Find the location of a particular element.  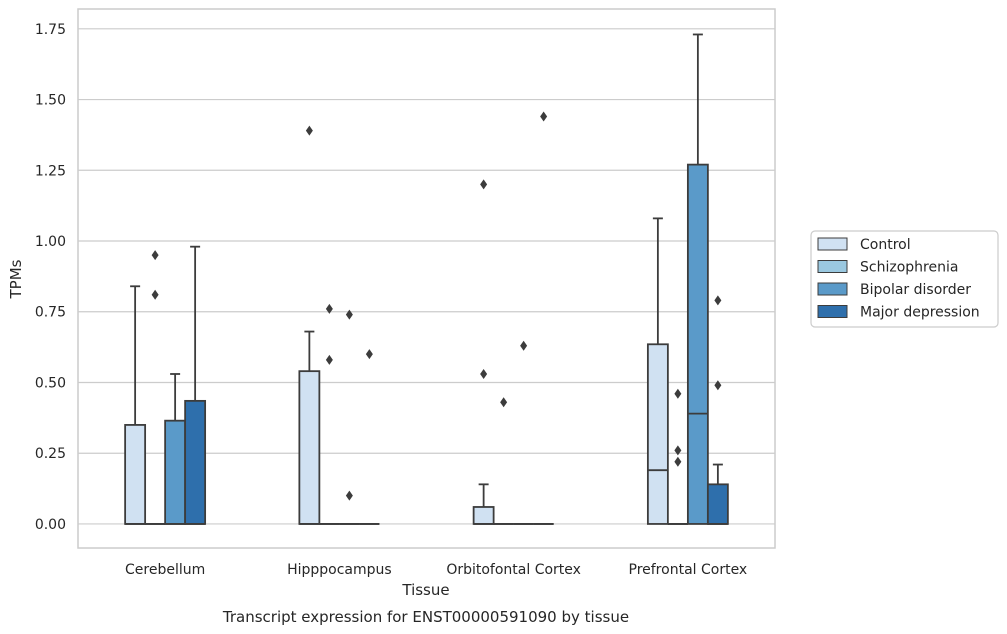

x-tick-label: Prefrontal Cortex is located at coordinates (688, 570).